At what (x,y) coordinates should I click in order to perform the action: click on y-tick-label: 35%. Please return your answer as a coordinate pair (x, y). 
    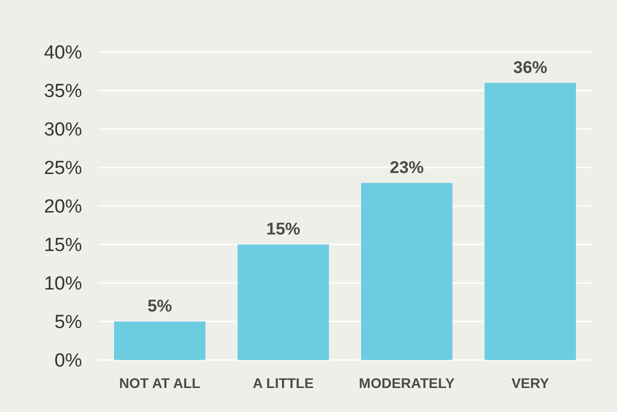
    Looking at the image, I should click on (63, 91).